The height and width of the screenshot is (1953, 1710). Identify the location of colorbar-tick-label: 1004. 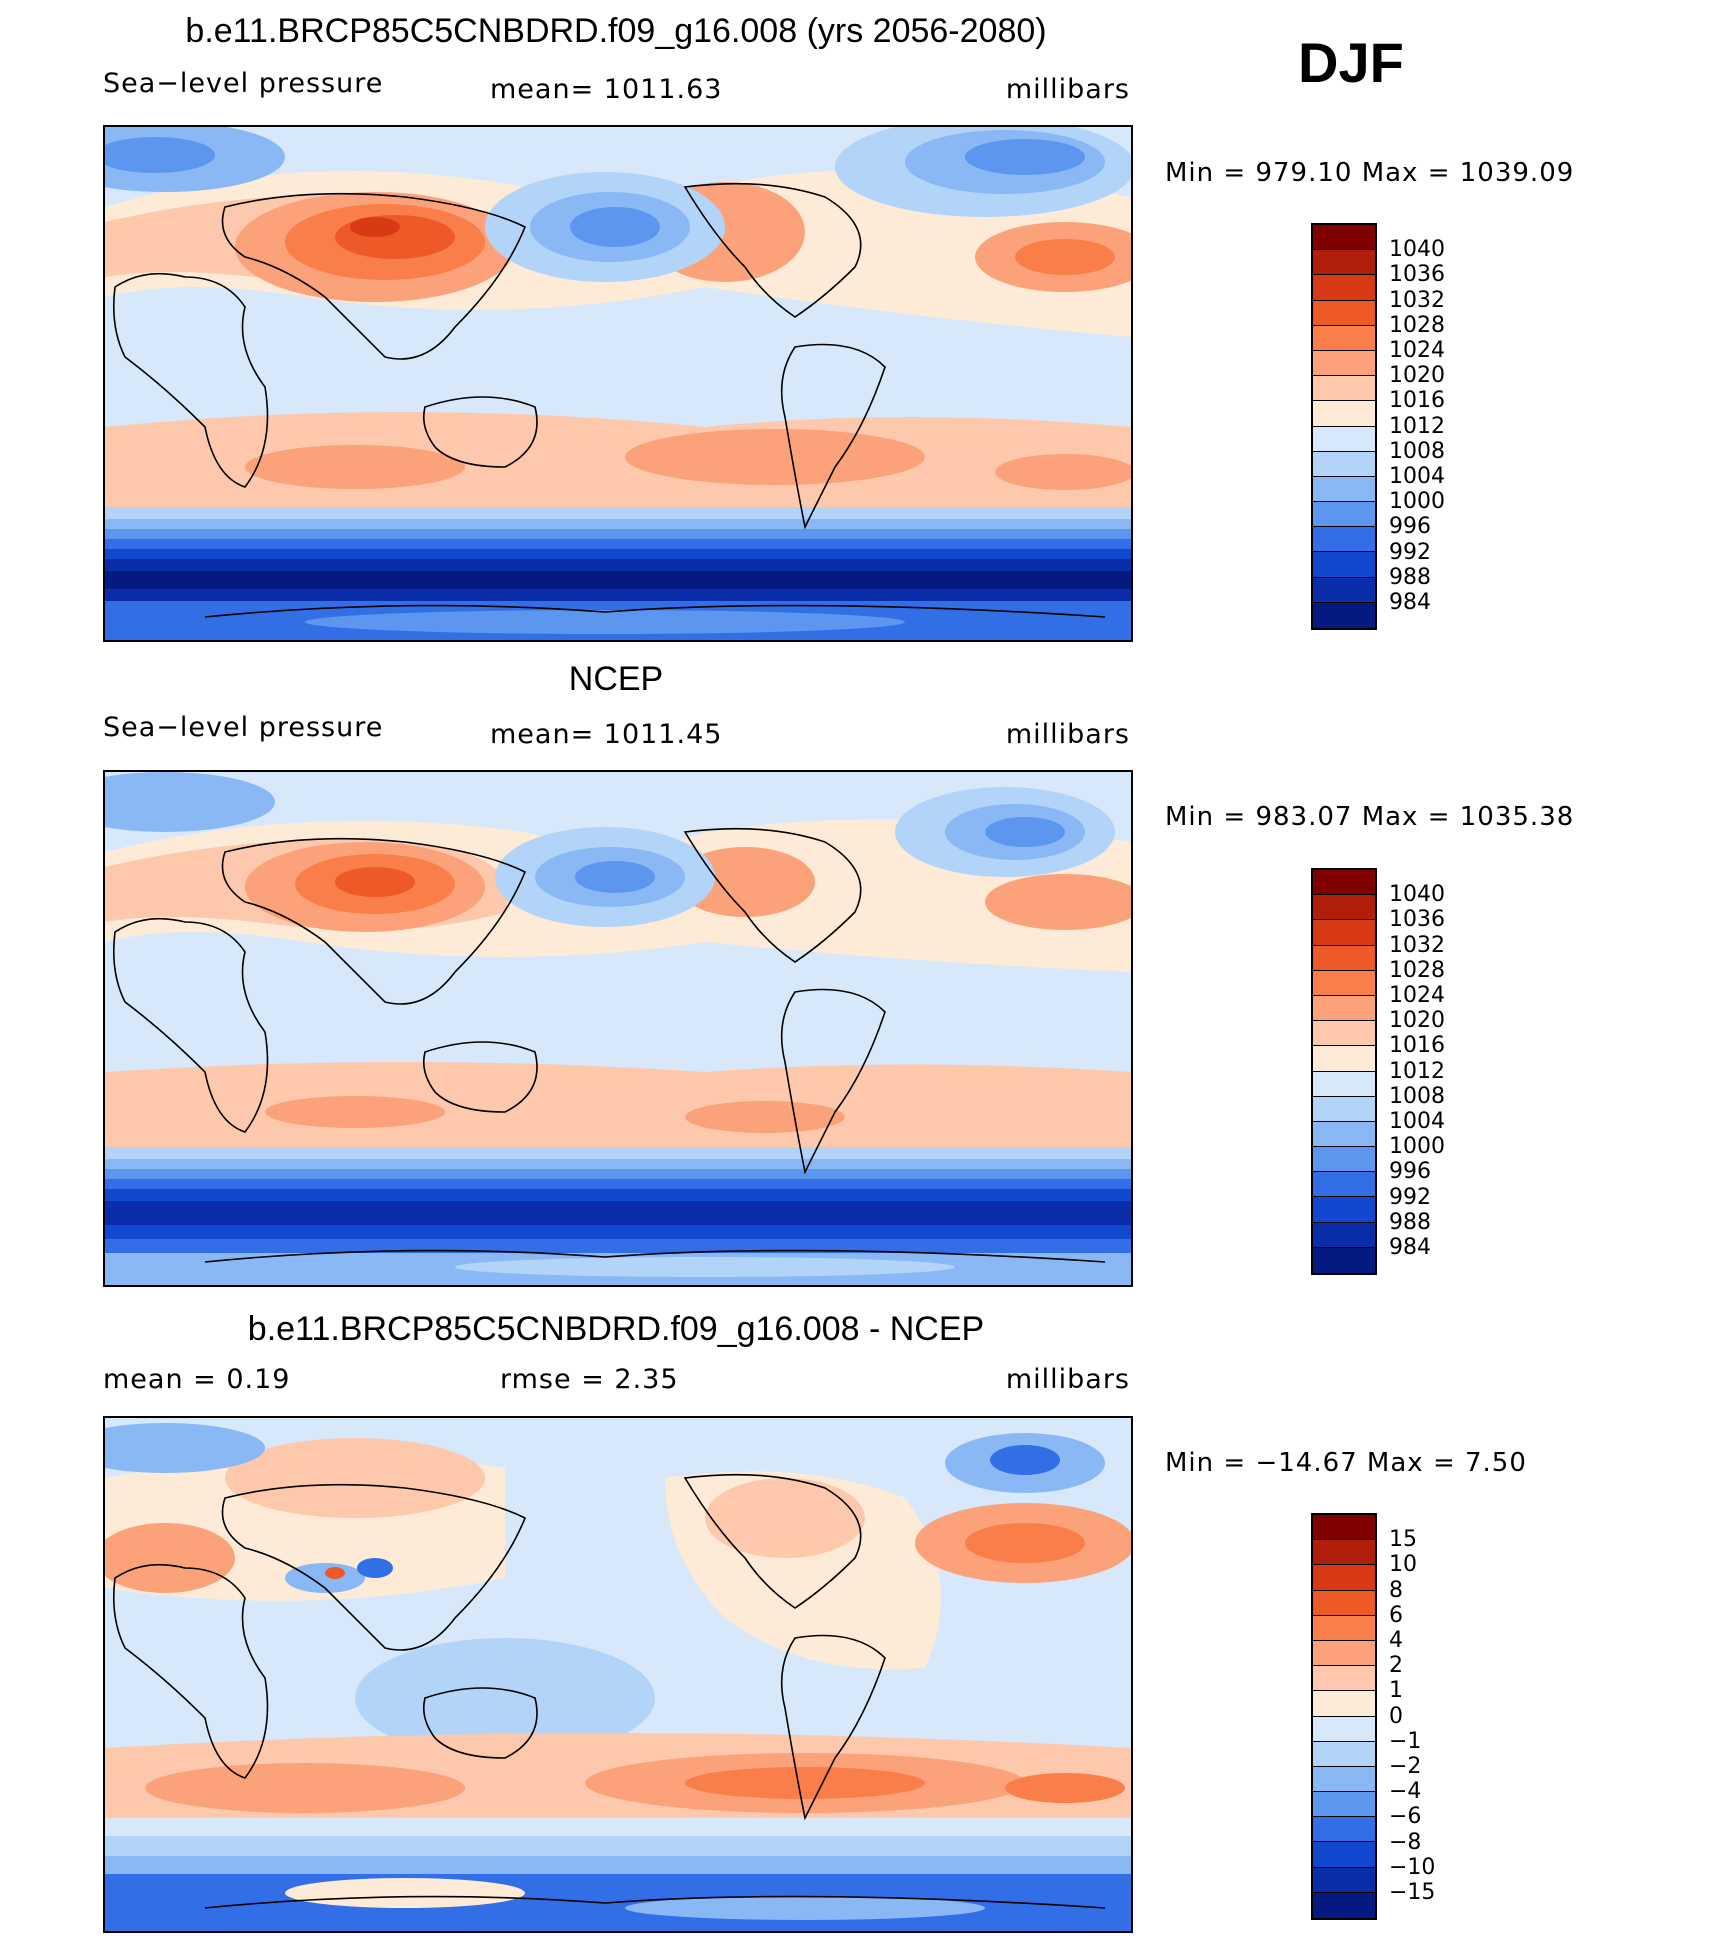
(1417, 1121).